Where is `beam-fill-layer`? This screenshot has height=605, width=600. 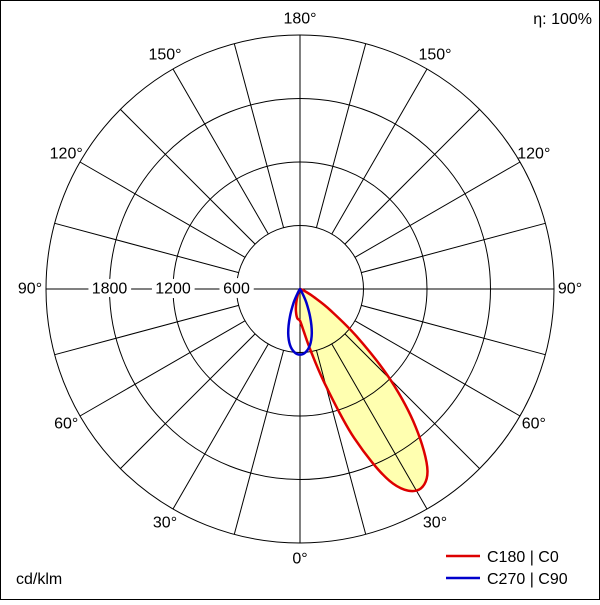 beam-fill-layer is located at coordinates (361, 390).